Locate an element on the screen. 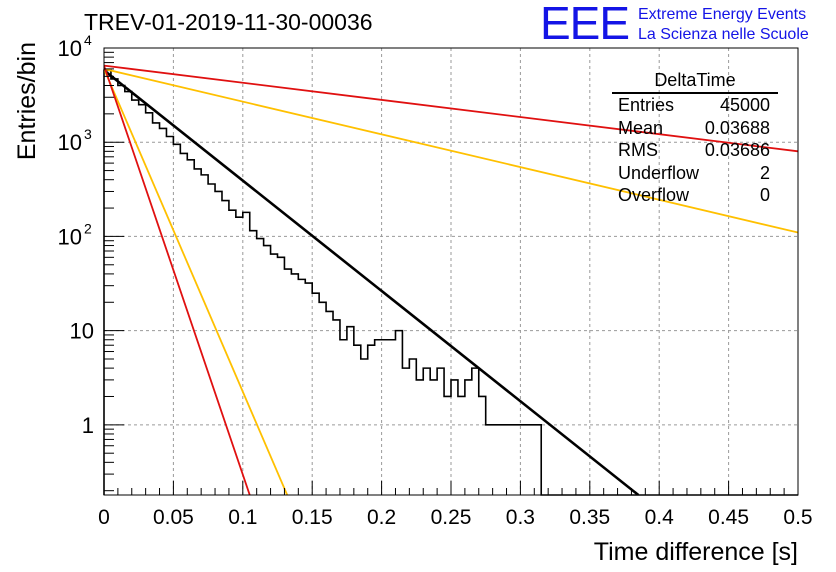 The width and height of the screenshot is (836, 572). stats-value: 0.03686 is located at coordinates (737, 150).